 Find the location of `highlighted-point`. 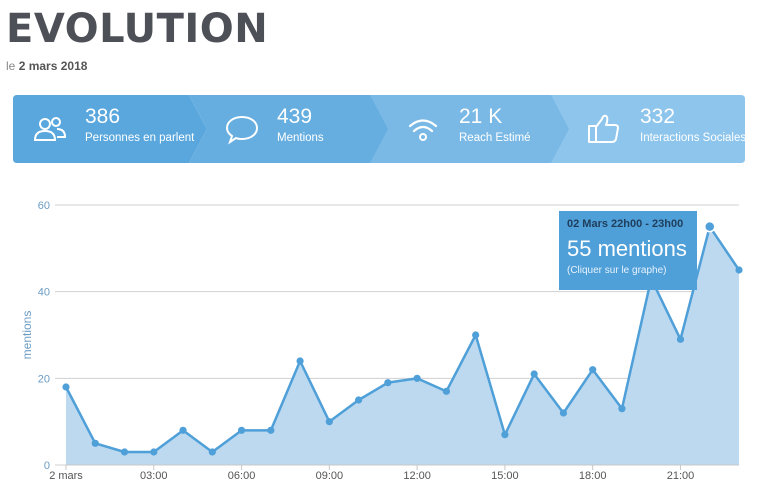

highlighted-point is located at coordinates (709, 226).